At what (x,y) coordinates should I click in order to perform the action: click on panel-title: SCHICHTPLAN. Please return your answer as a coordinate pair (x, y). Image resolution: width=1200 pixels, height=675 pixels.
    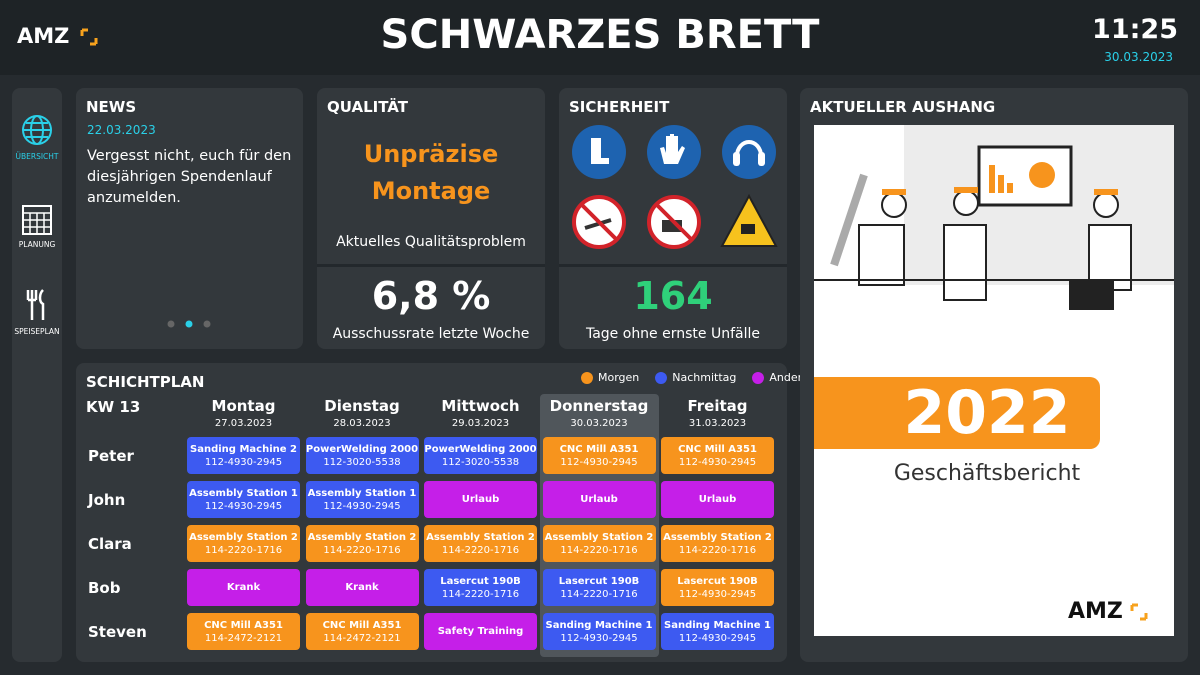
    Looking at the image, I should click on (145, 382).